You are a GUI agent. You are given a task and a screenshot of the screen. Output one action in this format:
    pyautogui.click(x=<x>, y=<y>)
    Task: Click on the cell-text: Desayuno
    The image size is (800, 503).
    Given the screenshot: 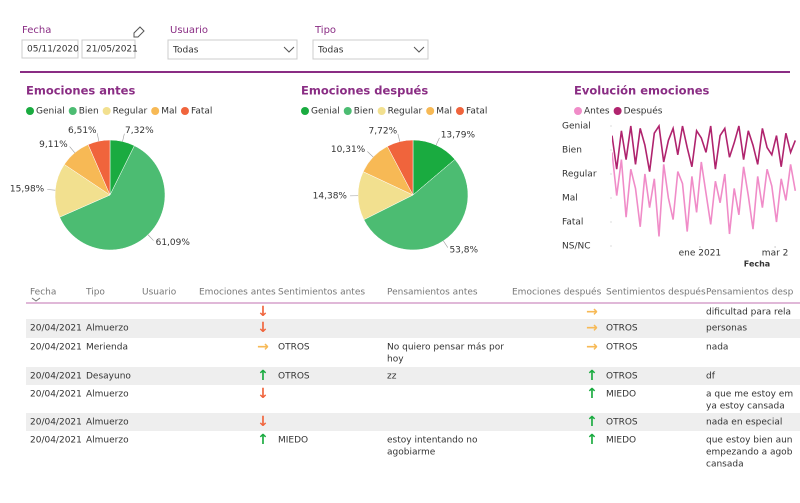 What is the action you would take?
    pyautogui.click(x=108, y=377)
    